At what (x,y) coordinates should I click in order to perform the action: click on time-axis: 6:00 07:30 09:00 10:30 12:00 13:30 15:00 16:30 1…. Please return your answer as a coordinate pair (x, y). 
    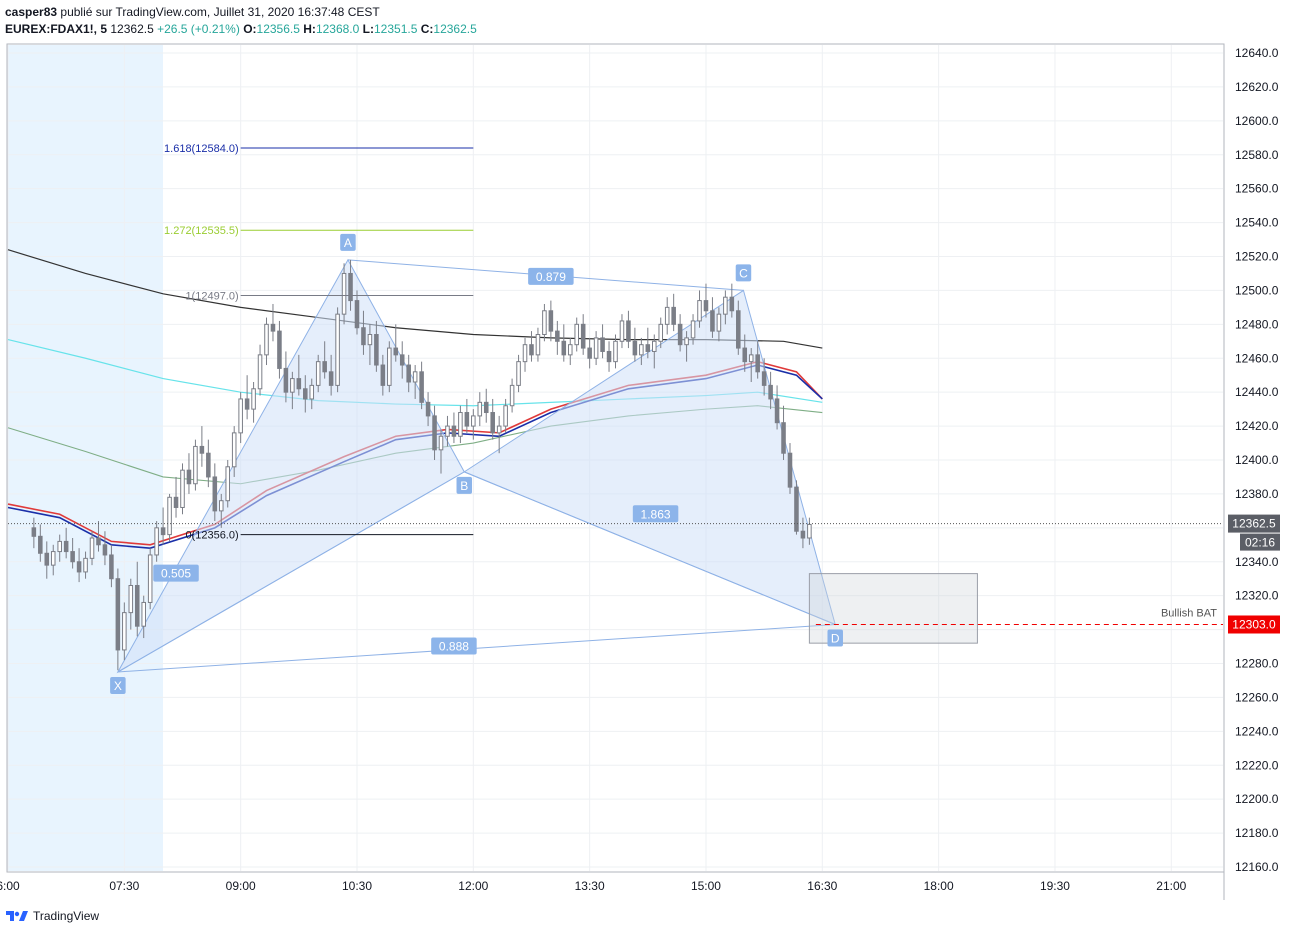
    Looking at the image, I should click on (593, 886).